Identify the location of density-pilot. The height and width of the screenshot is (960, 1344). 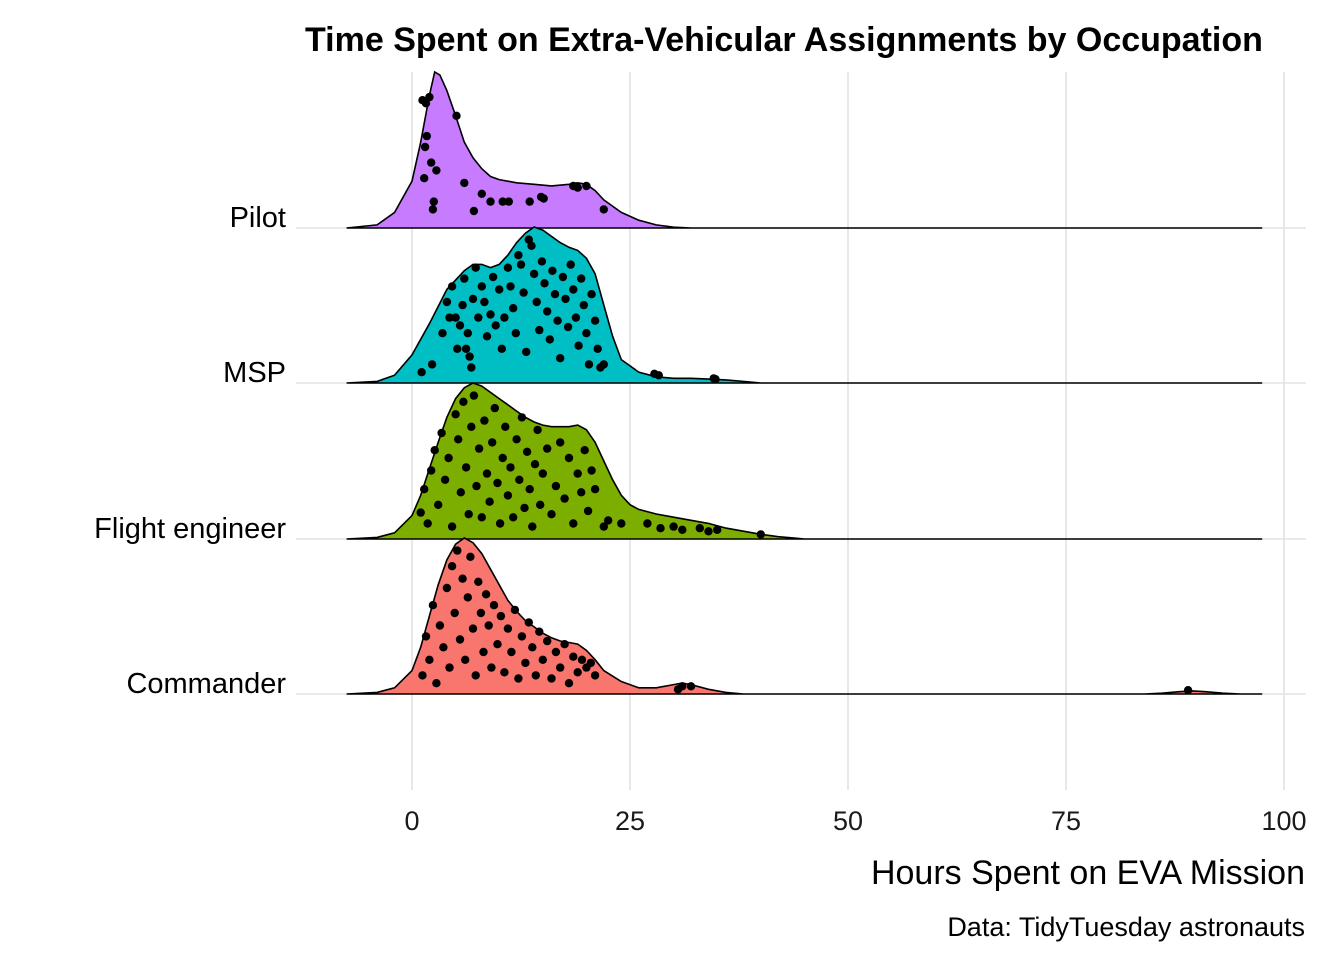
(804, 149).